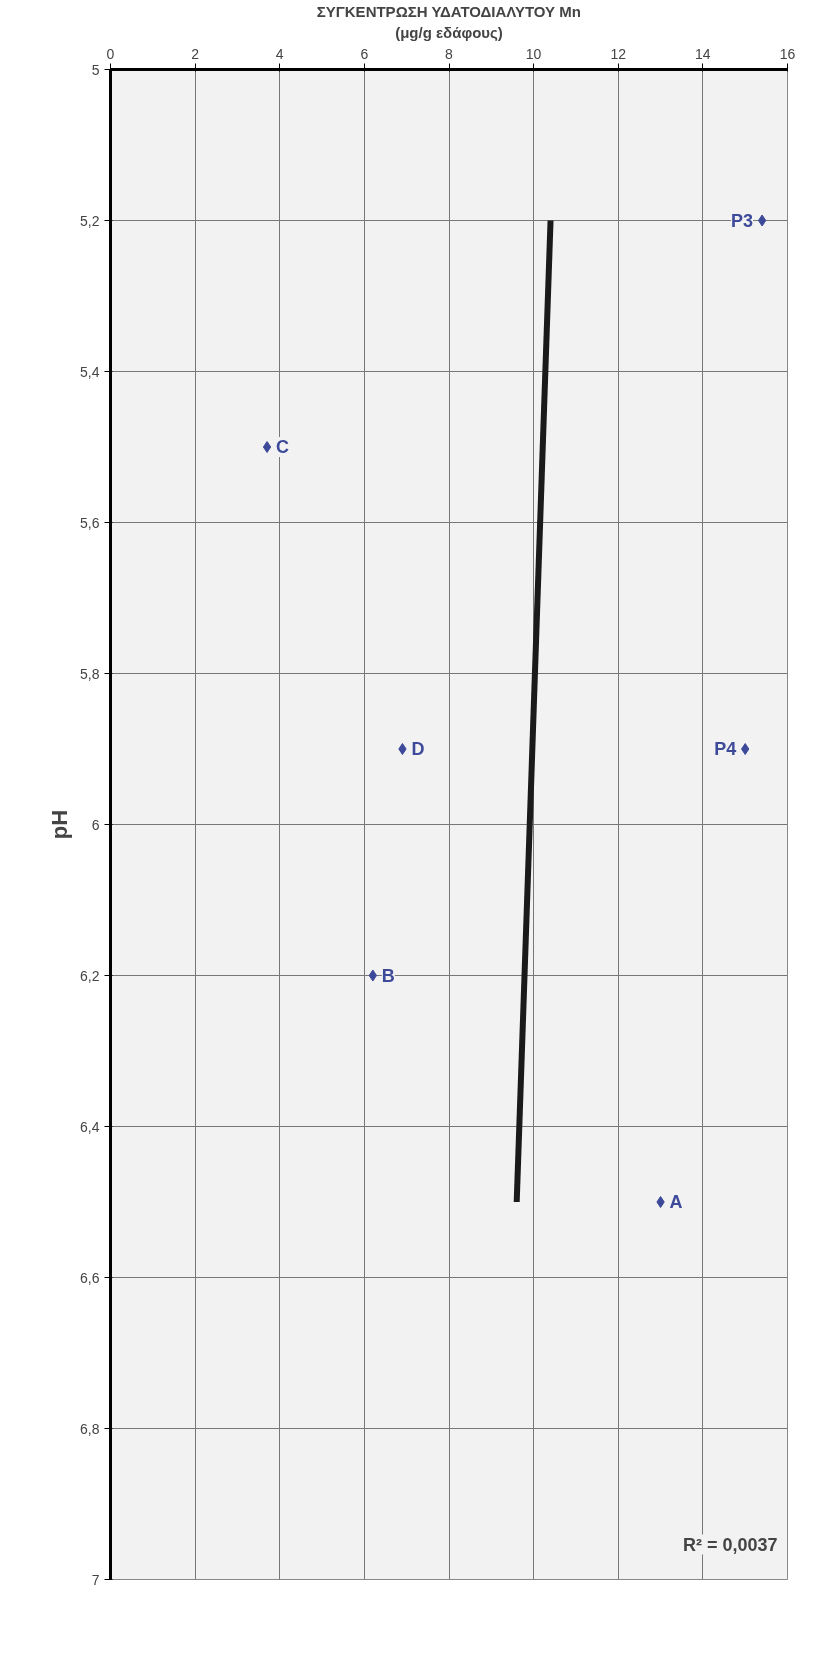 The image size is (837, 1679). Describe the element at coordinates (95, 1579) in the screenshot. I see `y-tick-label: 7` at that location.